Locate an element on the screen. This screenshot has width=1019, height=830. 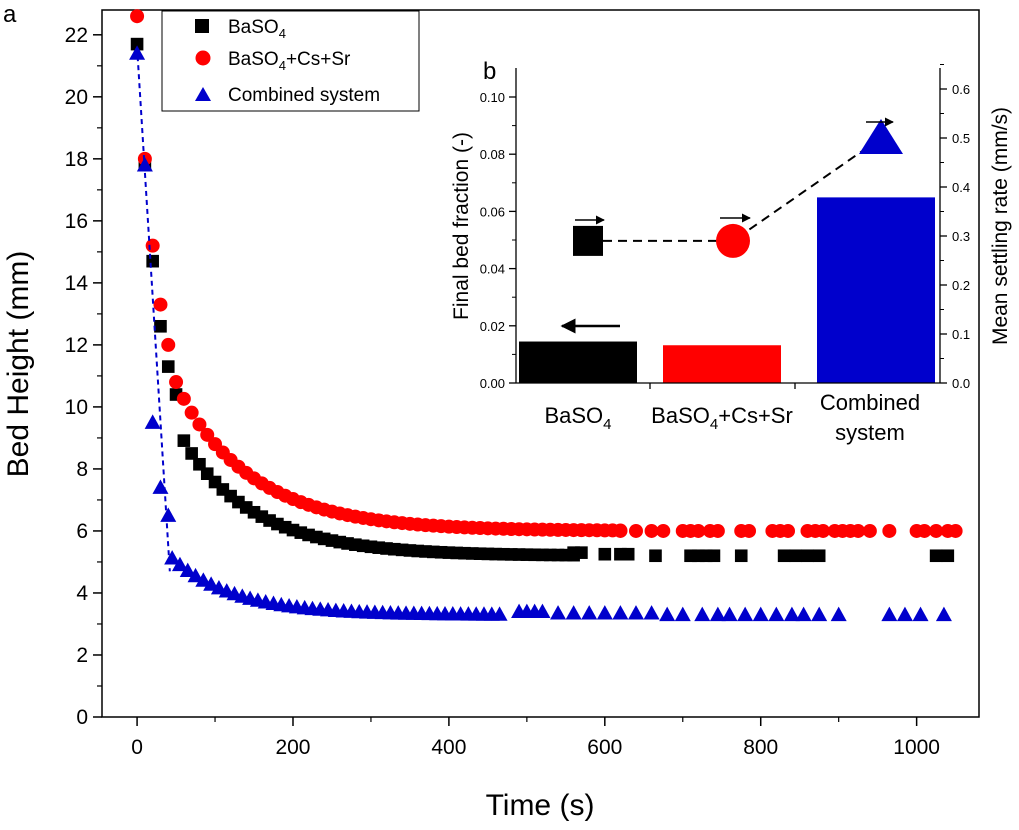
right-tick-label: 0.0 is located at coordinates (961, 383).